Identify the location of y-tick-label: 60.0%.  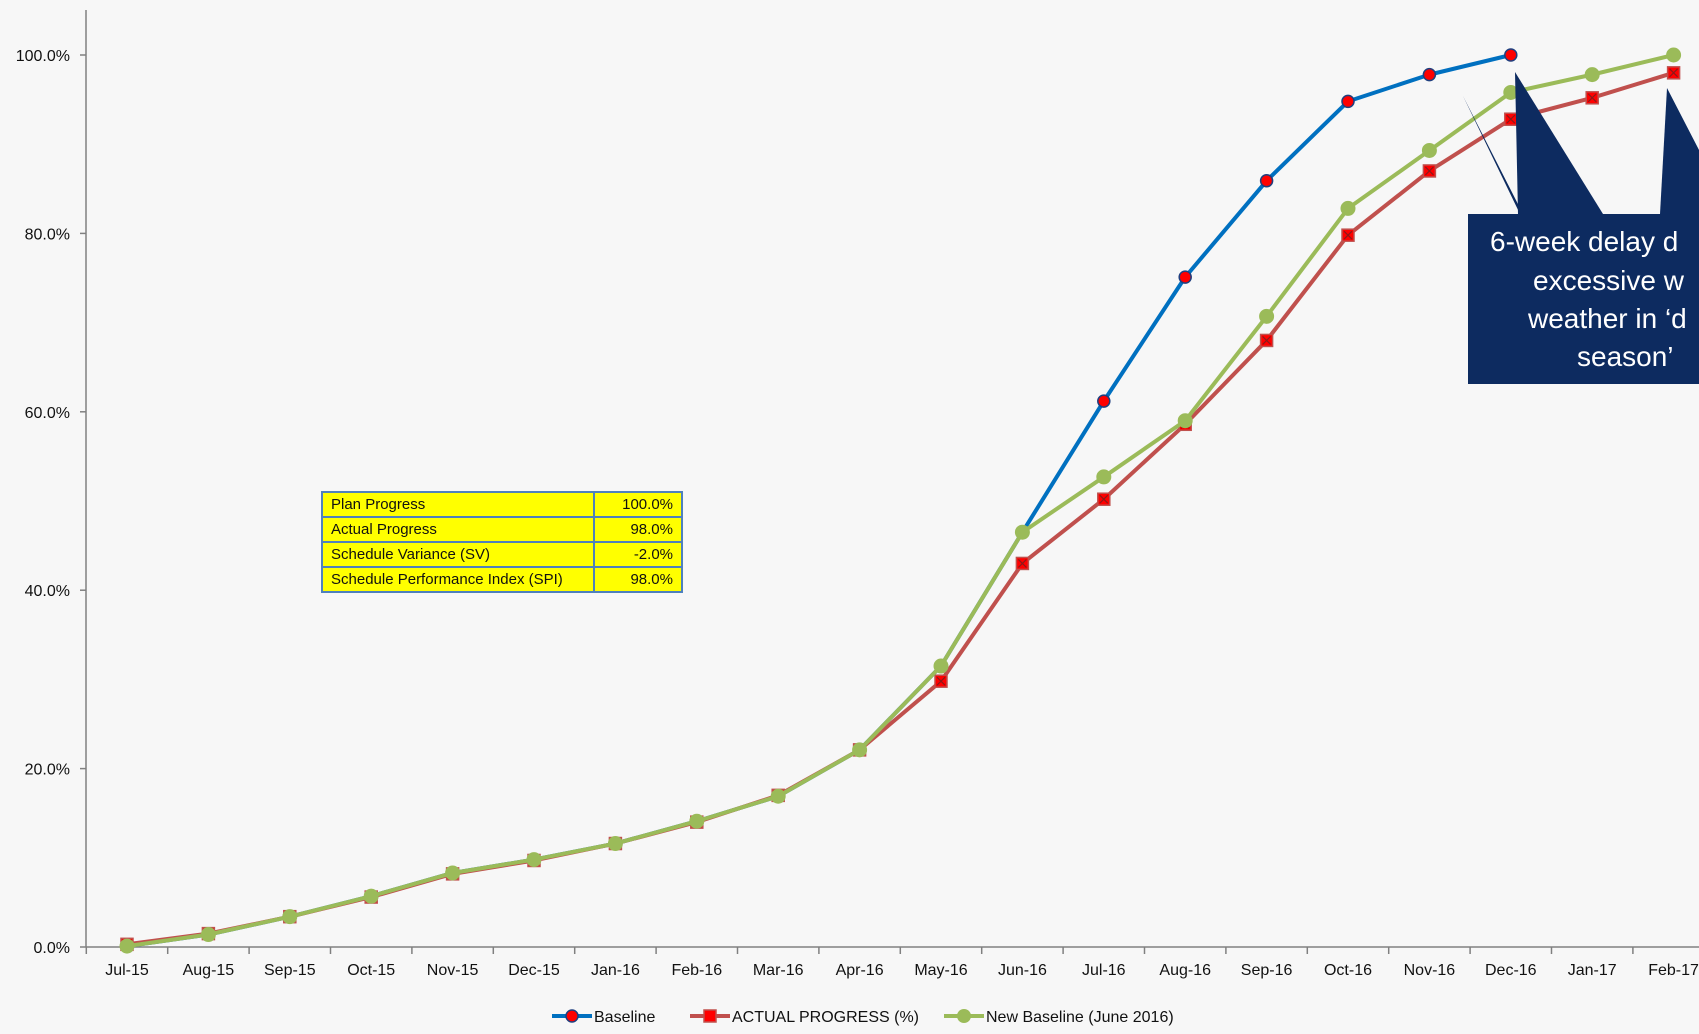
(47, 413).